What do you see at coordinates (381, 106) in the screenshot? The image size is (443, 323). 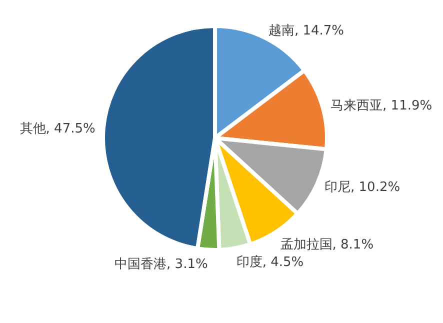 I see `slice-label: 马来西亚, 11.9%` at bounding box center [381, 106].